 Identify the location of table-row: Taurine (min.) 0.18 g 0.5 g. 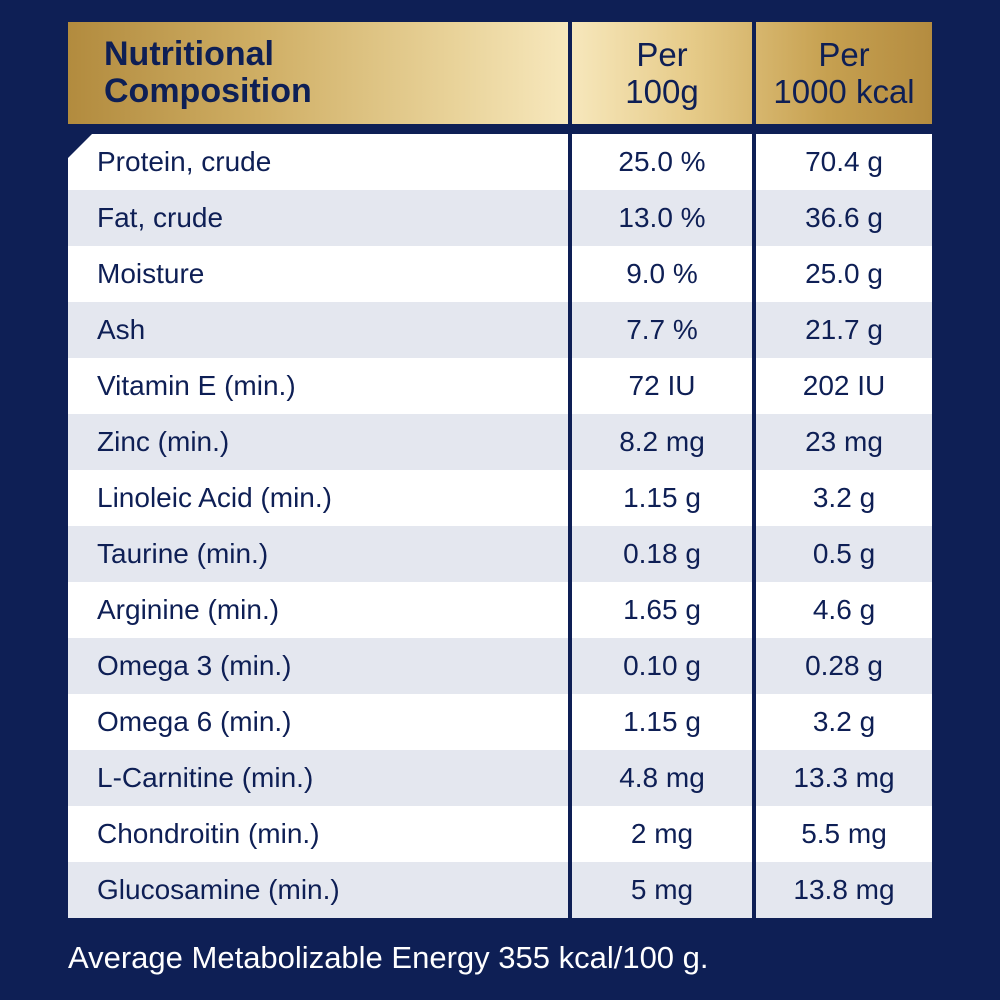
(500, 554).